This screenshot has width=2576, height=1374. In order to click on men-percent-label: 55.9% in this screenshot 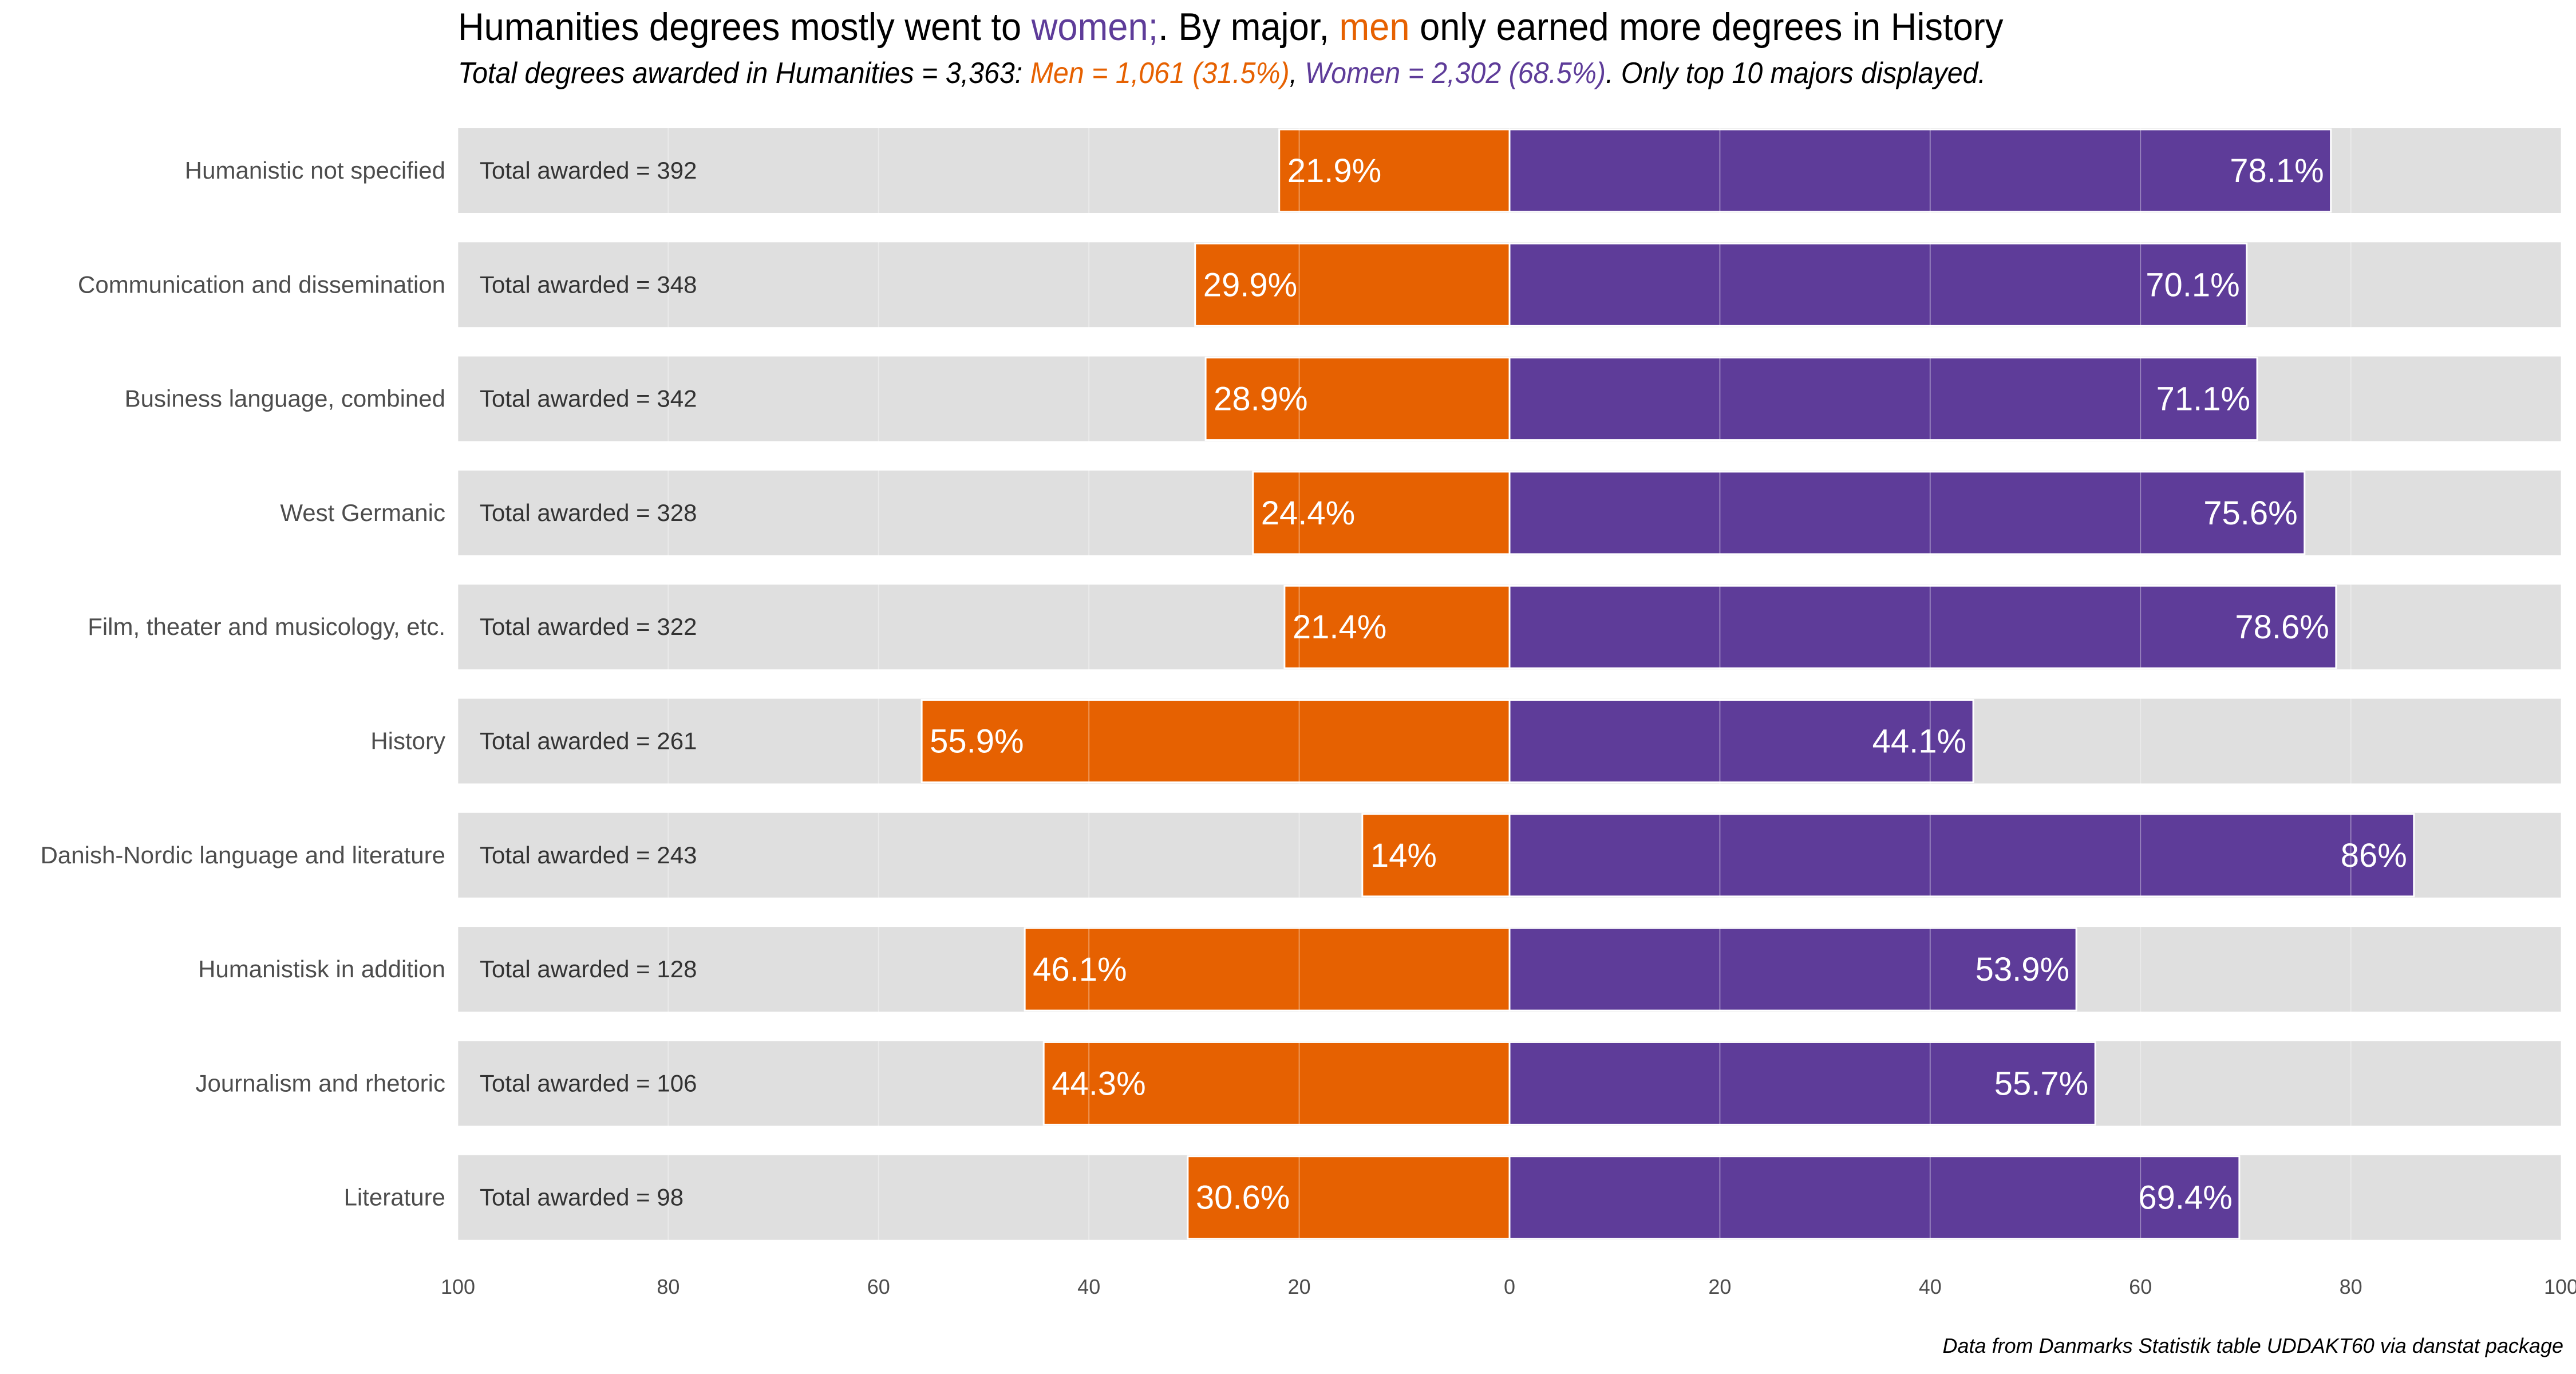, I will do `click(977, 741)`.